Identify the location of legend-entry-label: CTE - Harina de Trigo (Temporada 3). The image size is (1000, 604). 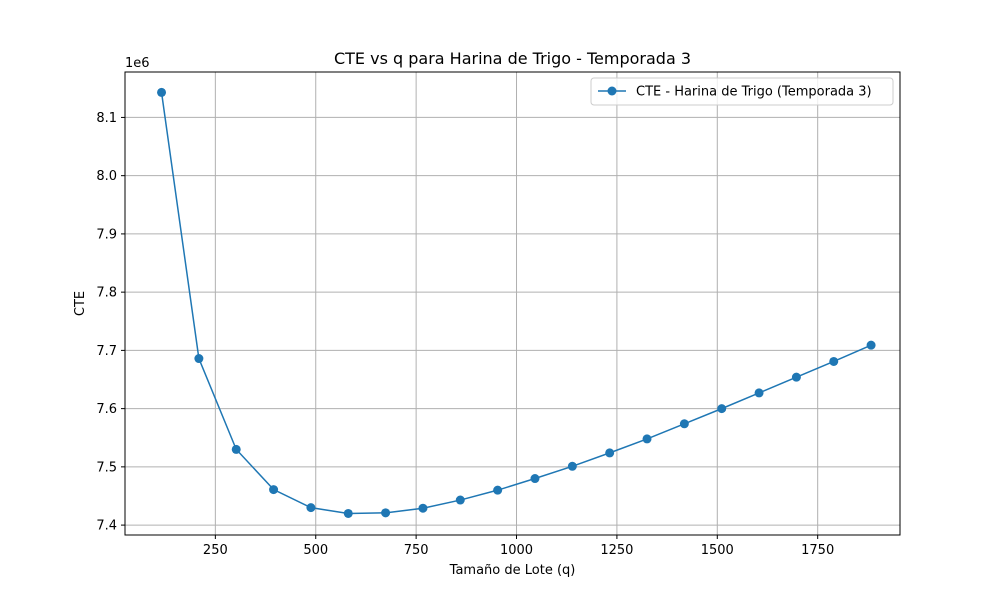
(754, 92).